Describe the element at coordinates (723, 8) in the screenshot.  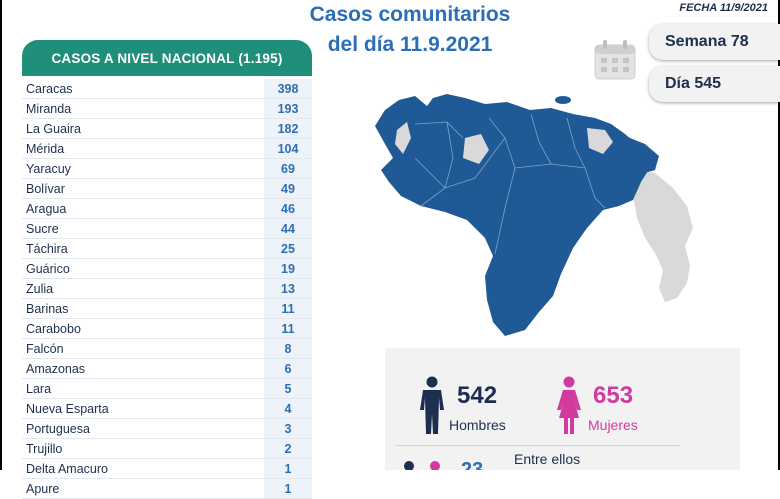
I see `date-label: FECHA 11/9/2021` at that location.